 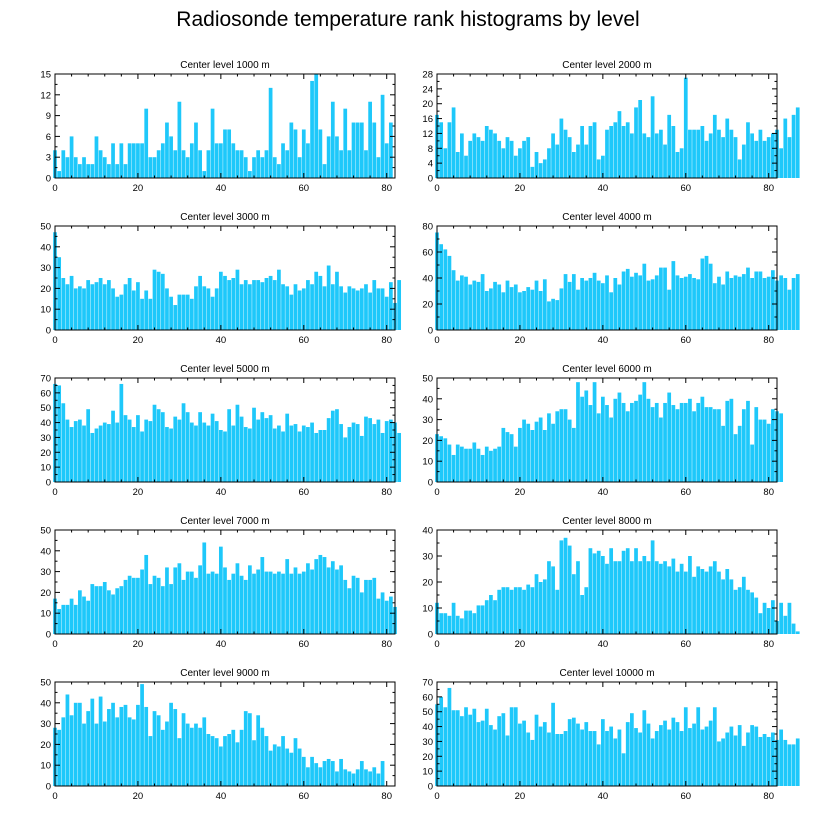 What do you see at coordinates (45, 379) in the screenshot?
I see `y-tick-label: 70` at bounding box center [45, 379].